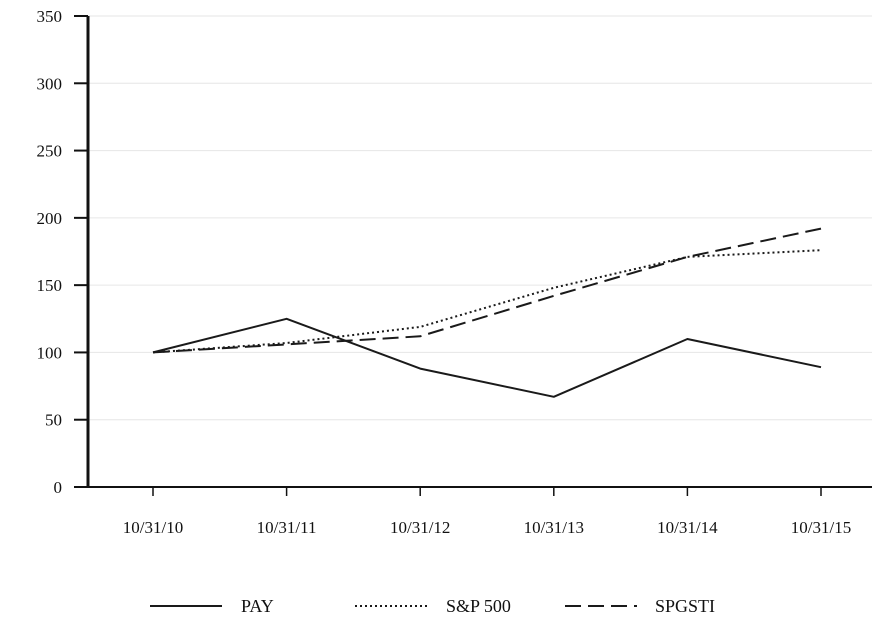 The height and width of the screenshot is (625, 878). I want to click on y-tick-label-200: 200, so click(50, 218).